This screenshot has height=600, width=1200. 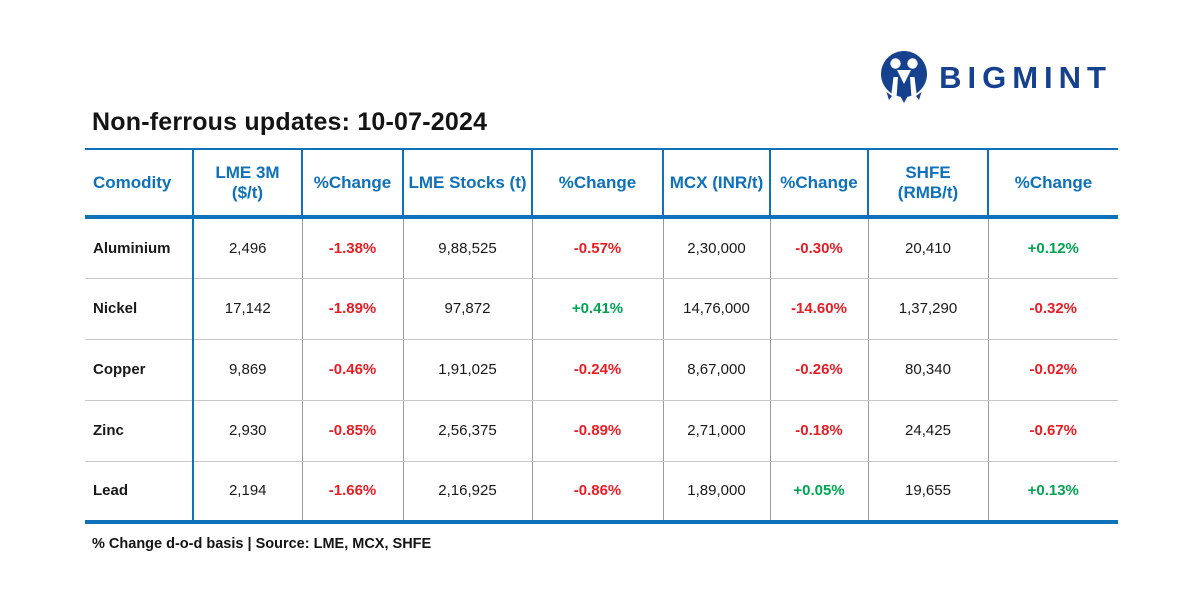 I want to click on change-cell: -0.32%, so click(x=1052, y=309).